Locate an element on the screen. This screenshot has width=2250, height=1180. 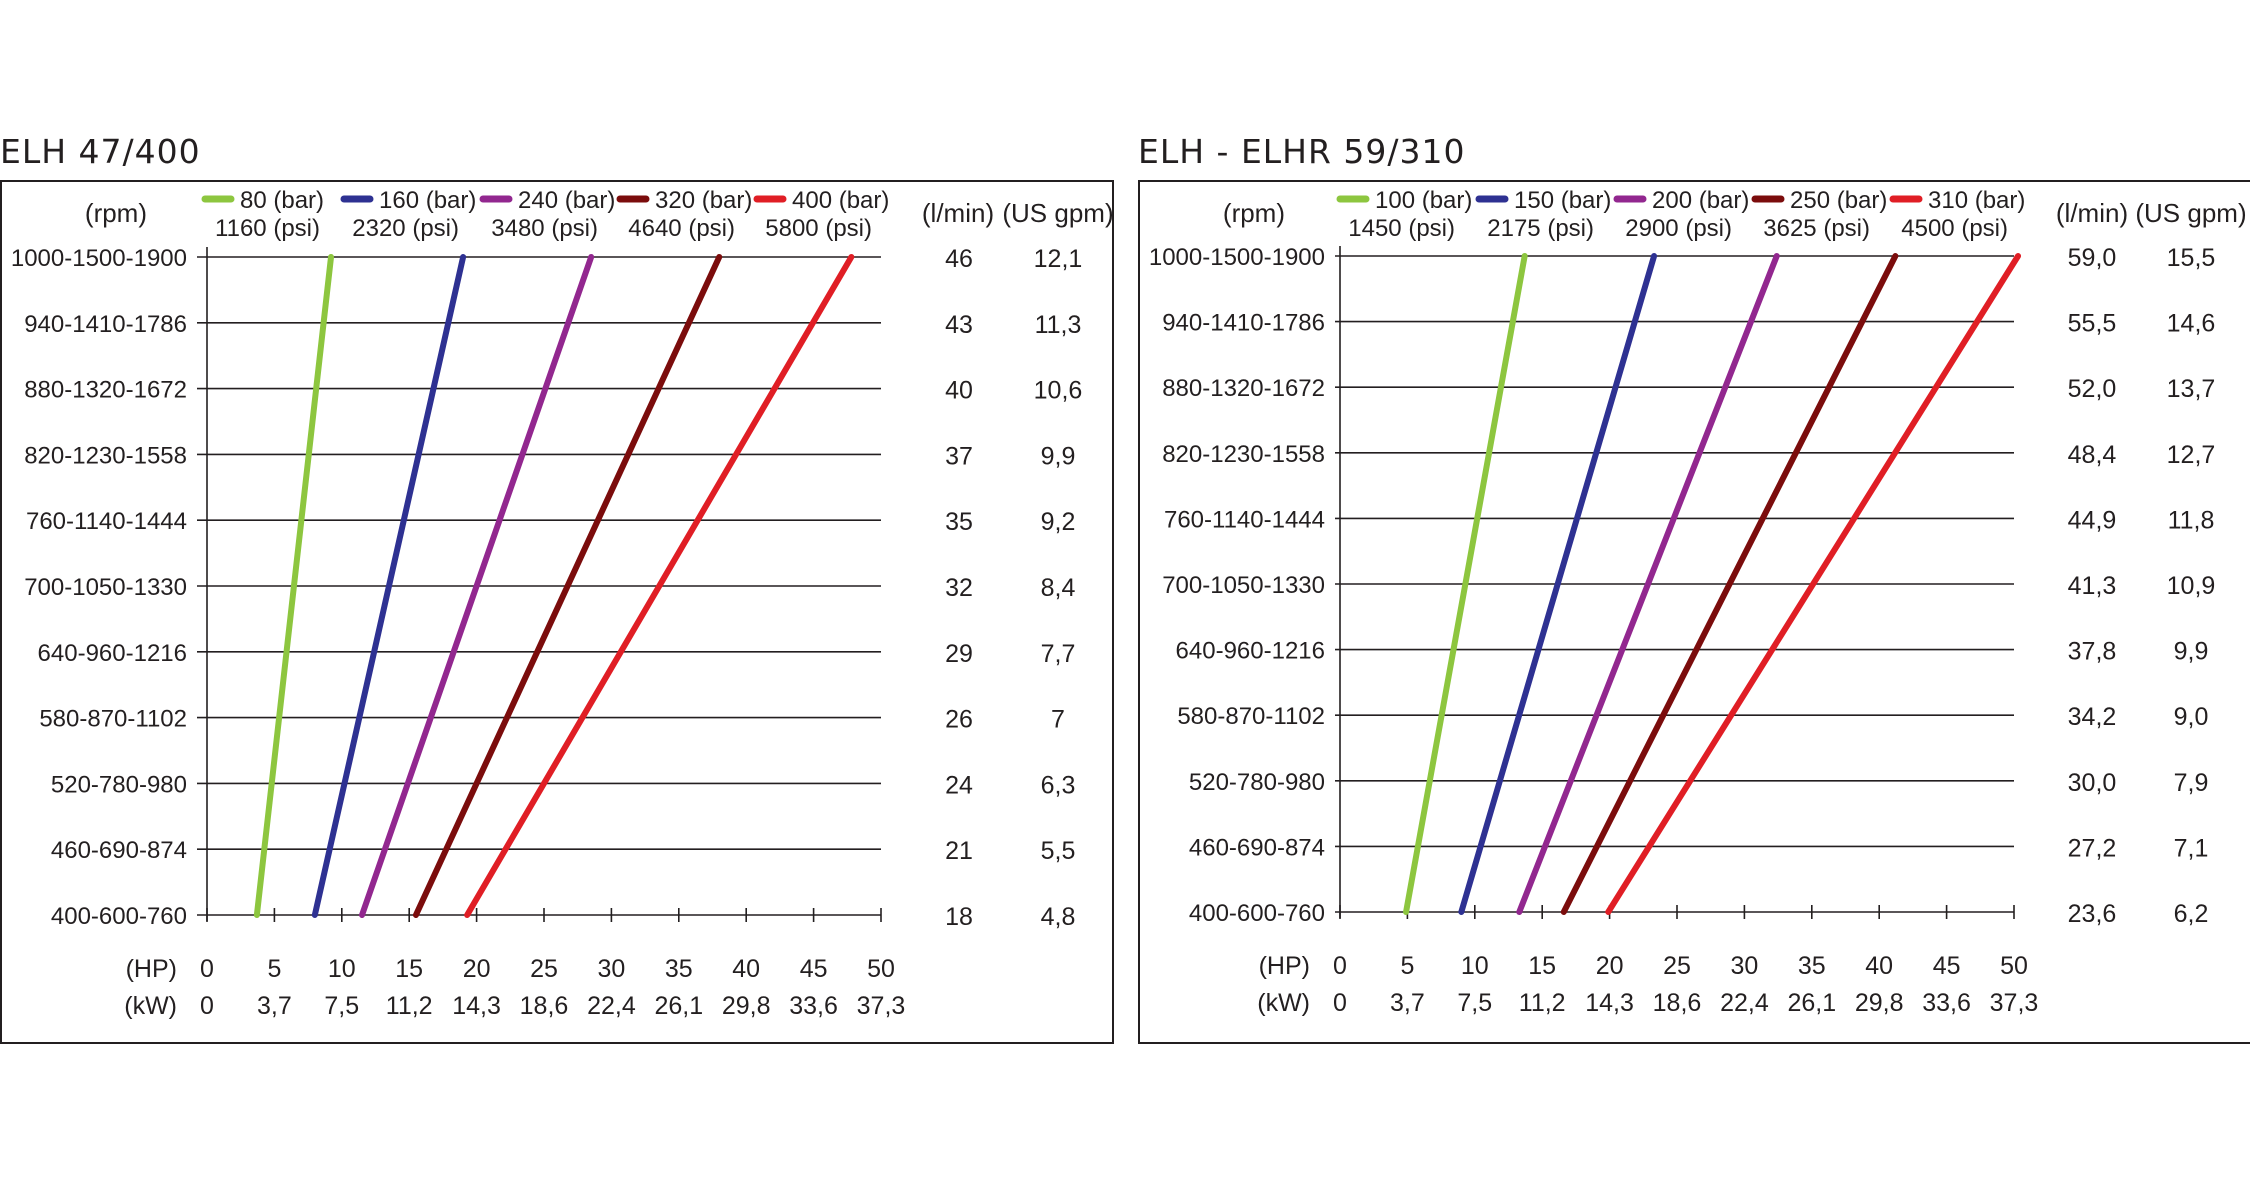
x-tick-label-kw: 33,6 is located at coordinates (813, 1006).